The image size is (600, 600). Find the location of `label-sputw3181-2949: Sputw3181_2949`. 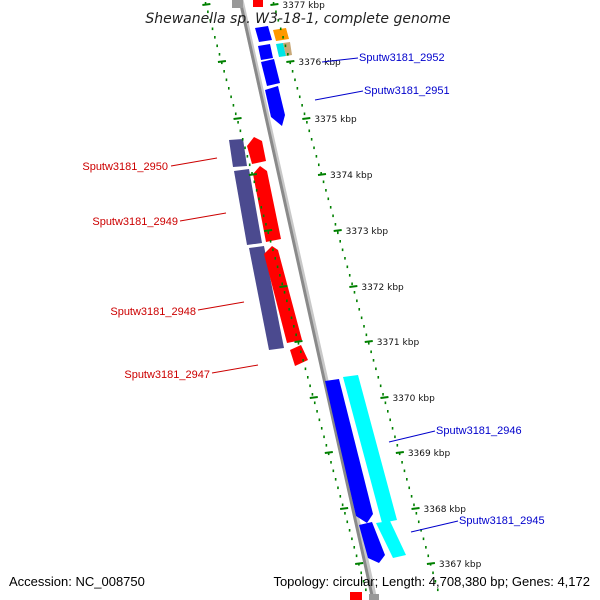

label-sputw3181-2949: Sputw3181_2949 is located at coordinates (135, 222).